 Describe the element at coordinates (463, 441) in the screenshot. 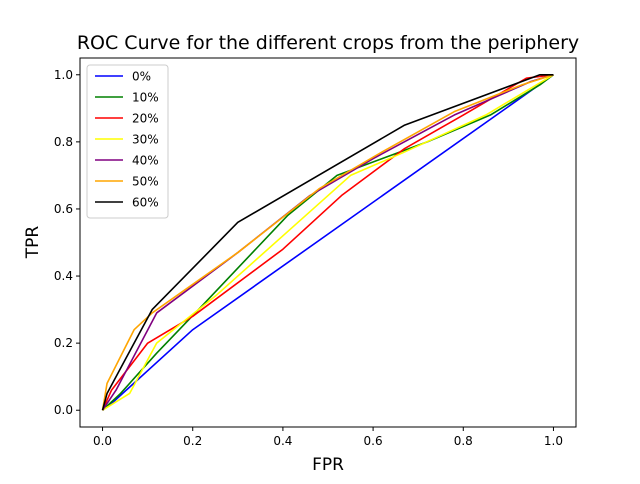

I see `x-tick-label: 0.8` at that location.